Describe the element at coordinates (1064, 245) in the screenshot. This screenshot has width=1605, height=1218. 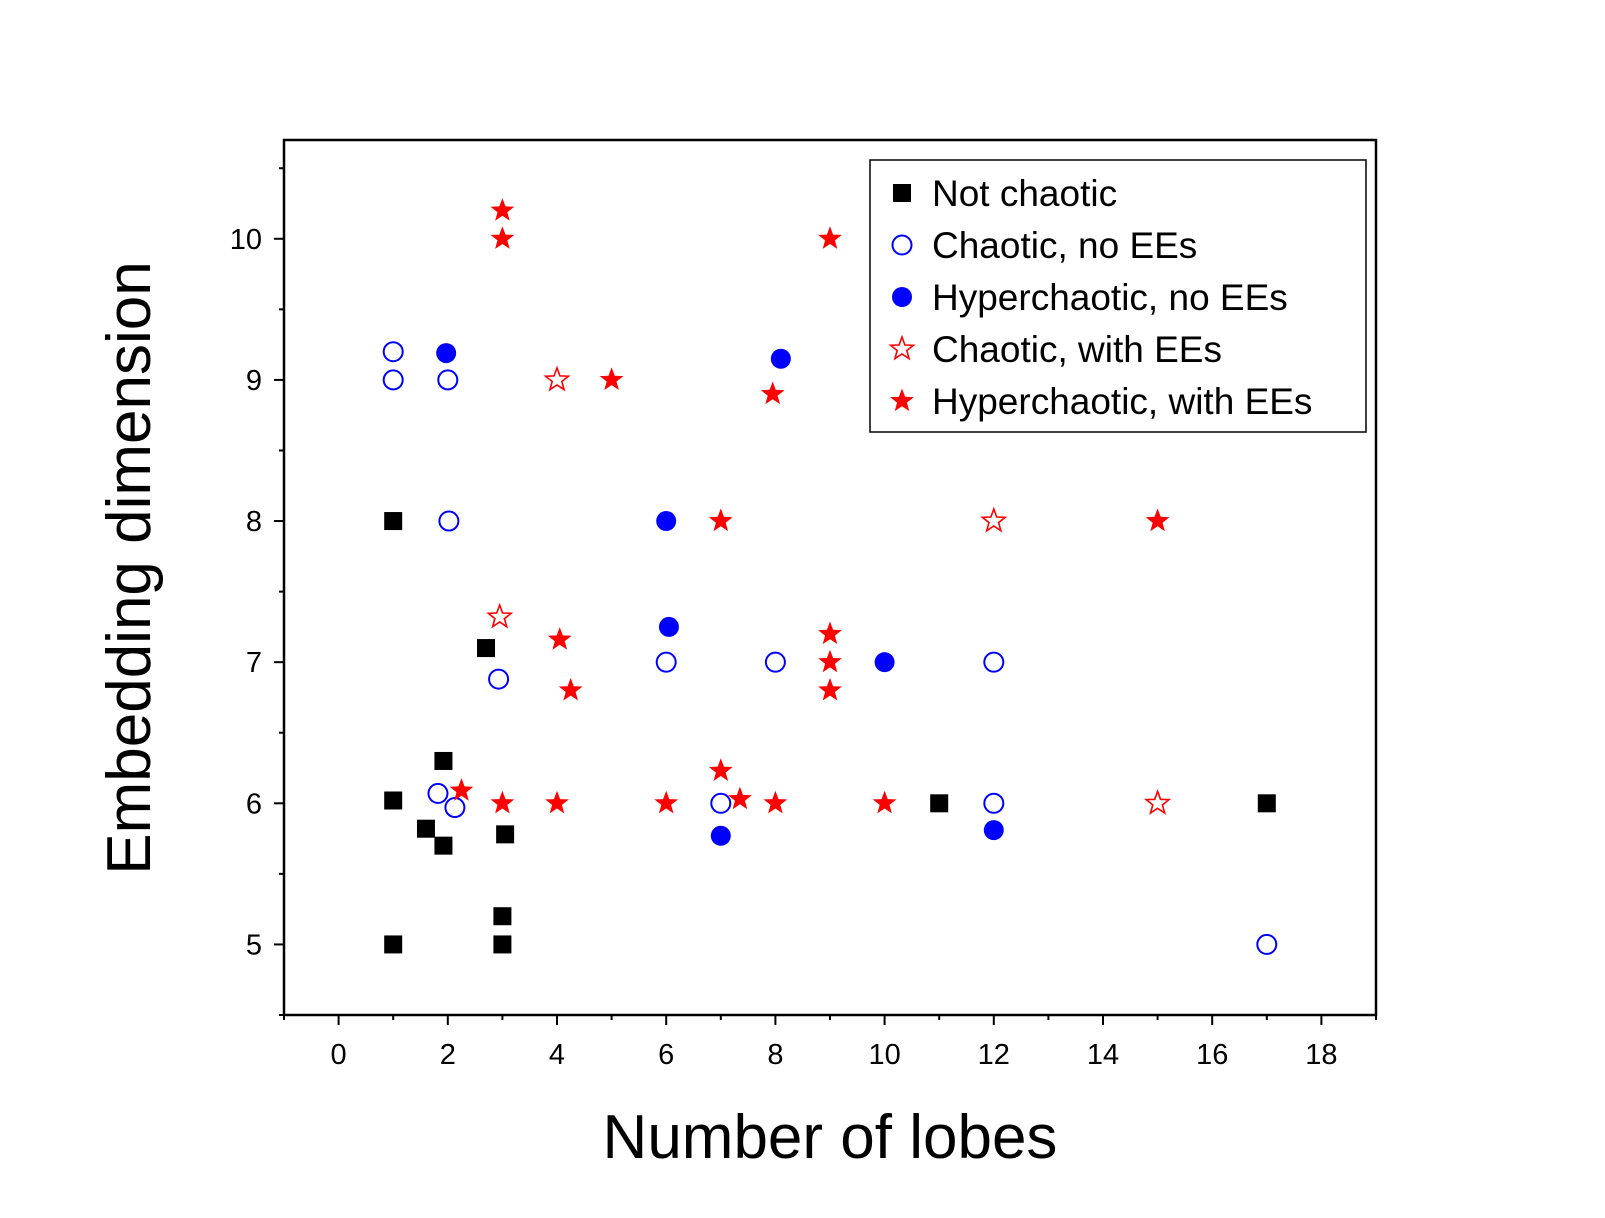
I see `legend-label: Chaotic, no EEs` at that location.